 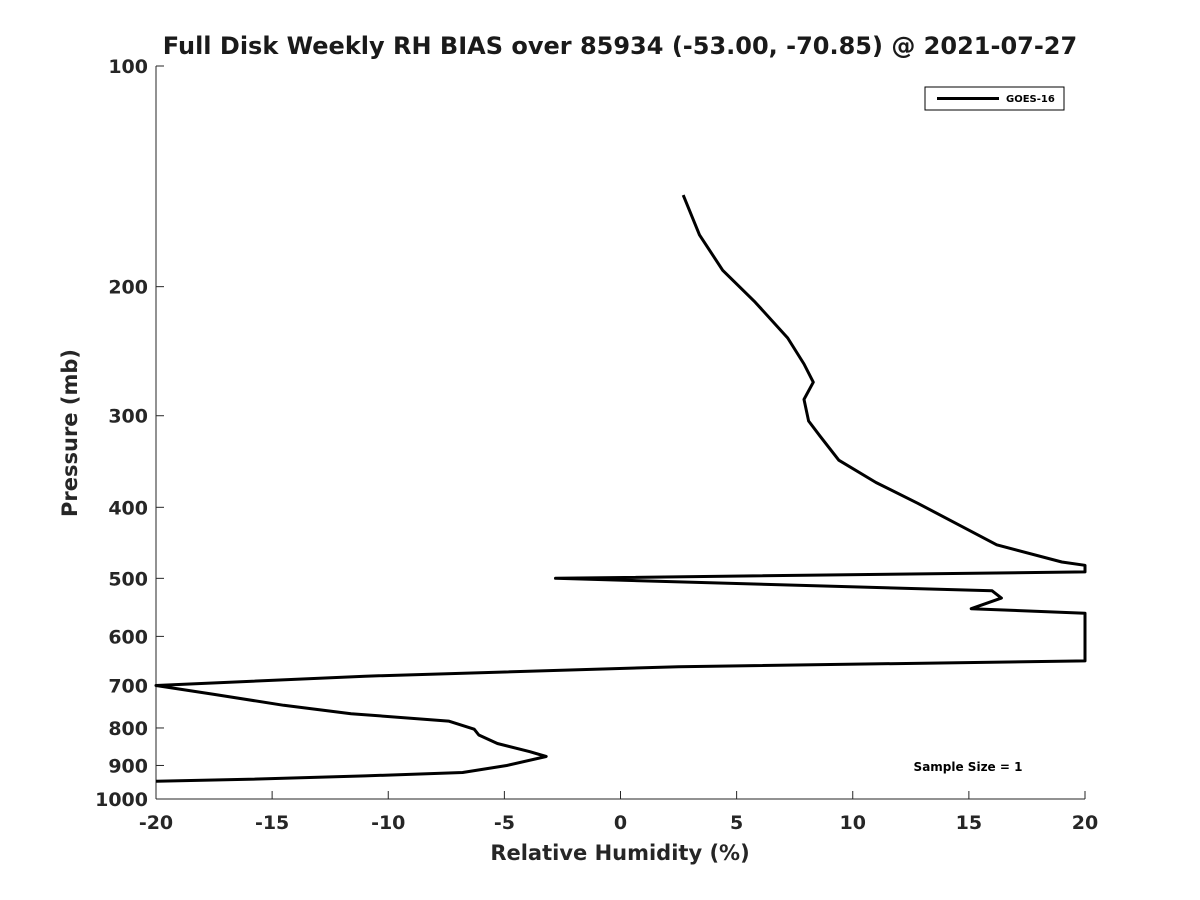 I want to click on y-tick-label: 400, so click(x=128, y=508).